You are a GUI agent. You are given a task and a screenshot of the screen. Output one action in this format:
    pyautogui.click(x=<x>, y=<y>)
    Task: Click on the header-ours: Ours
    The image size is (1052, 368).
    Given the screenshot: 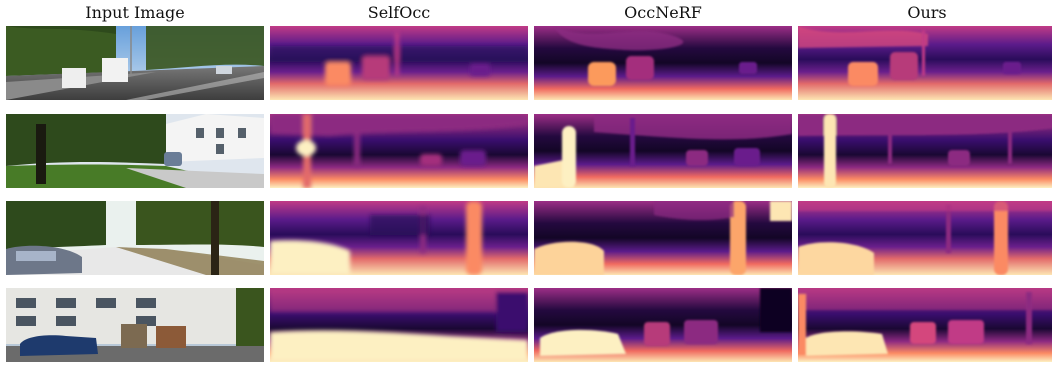 What is the action you would take?
    pyautogui.click(x=927, y=12)
    